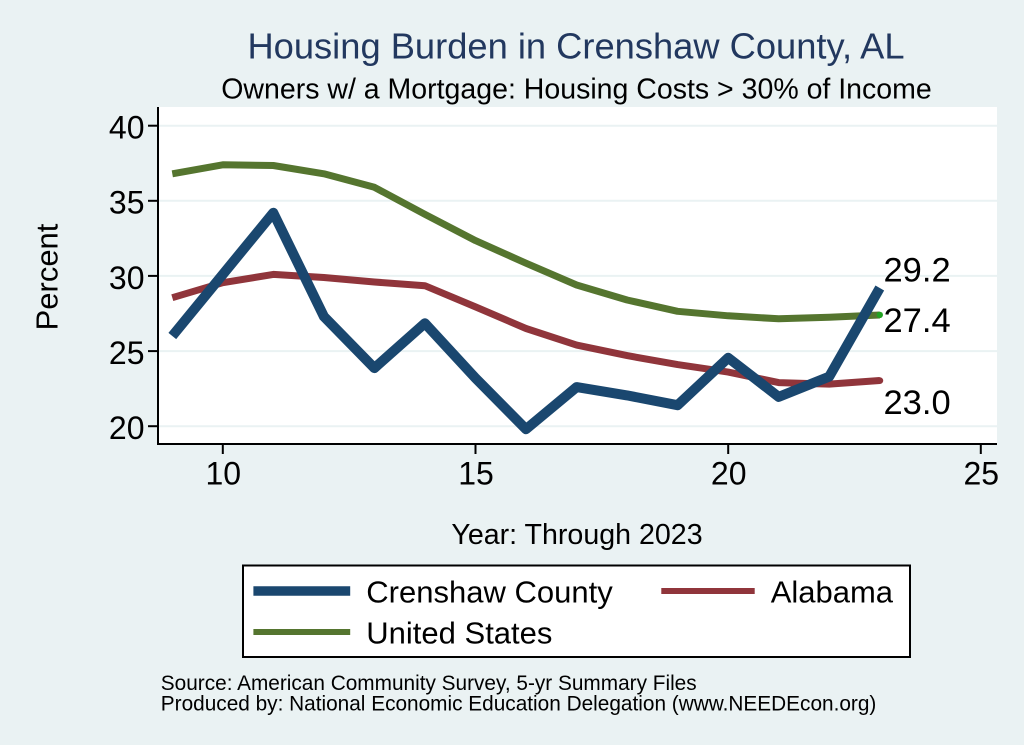  Describe the element at coordinates (127, 128) in the screenshot. I see `svg-text: 40` at that location.